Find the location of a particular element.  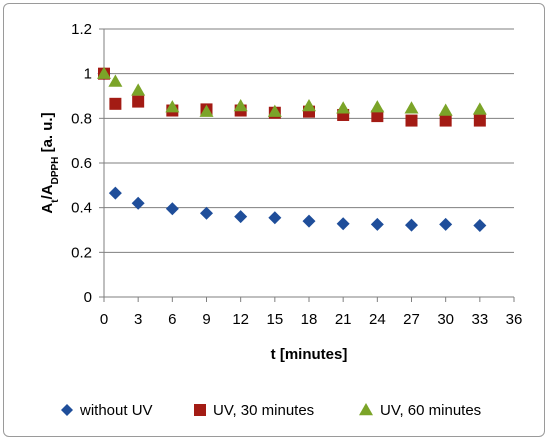

x-tick-label: 33 is located at coordinates (479, 319).